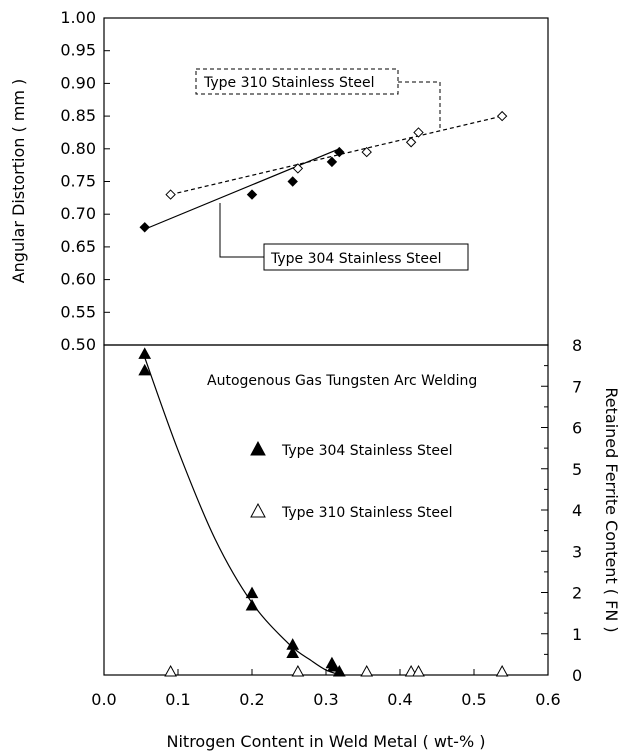 The height and width of the screenshot is (756, 624). Describe the element at coordinates (473, 699) in the screenshot. I see `x-tick-label: 0.5` at that location.